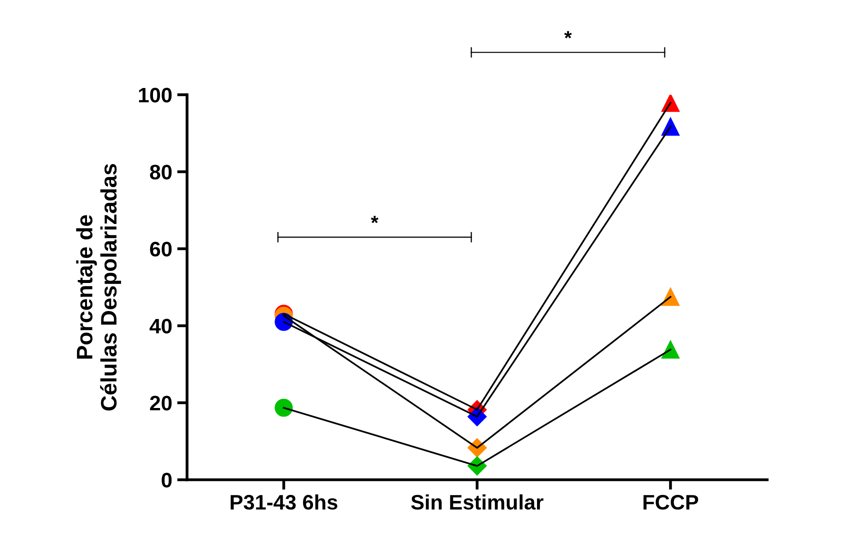 The width and height of the screenshot is (862, 554). Describe the element at coordinates (161, 403) in the screenshot. I see `y-tick-label: 20` at that location.